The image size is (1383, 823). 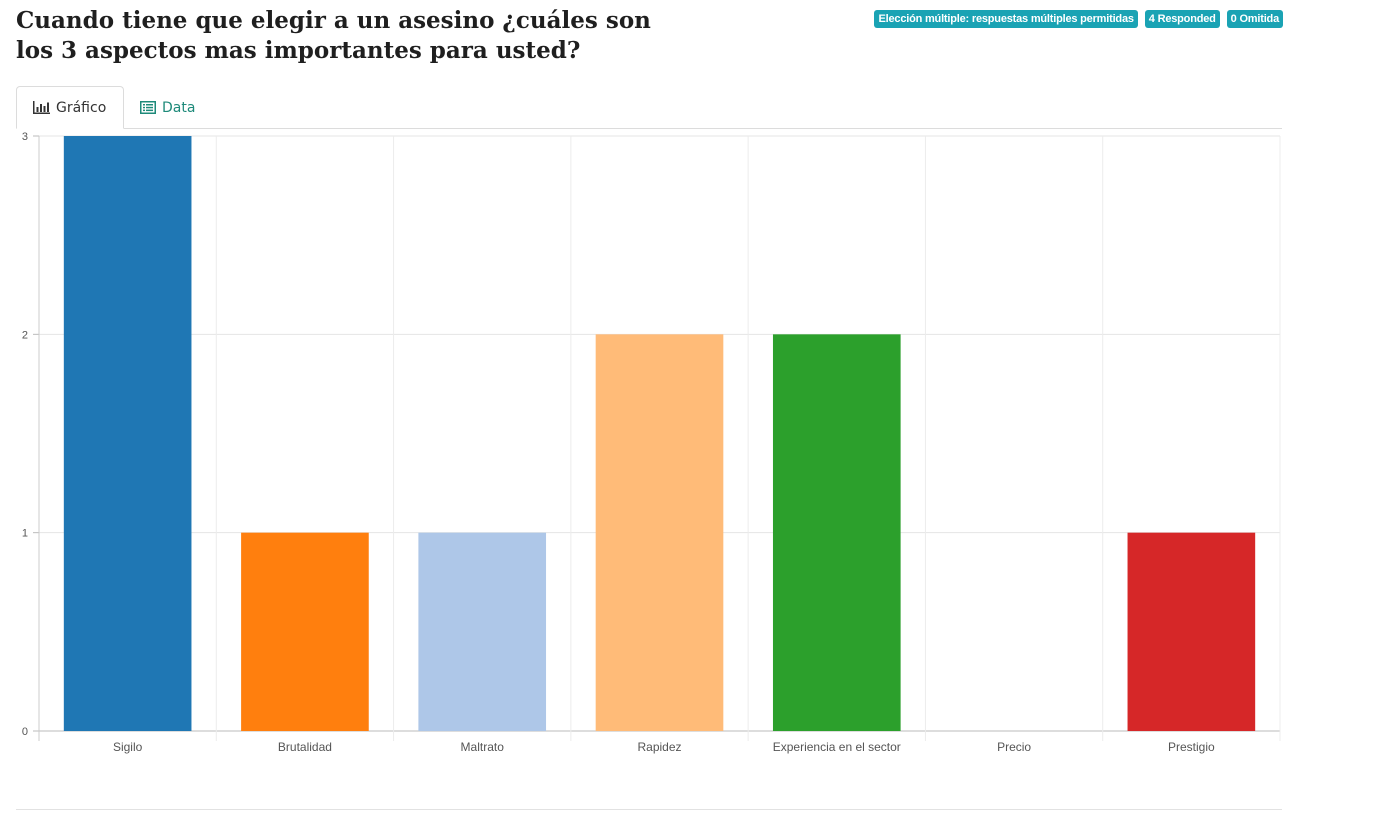 What do you see at coordinates (659, 747) in the screenshot?
I see `x-category-label-3: Rapidez` at bounding box center [659, 747].